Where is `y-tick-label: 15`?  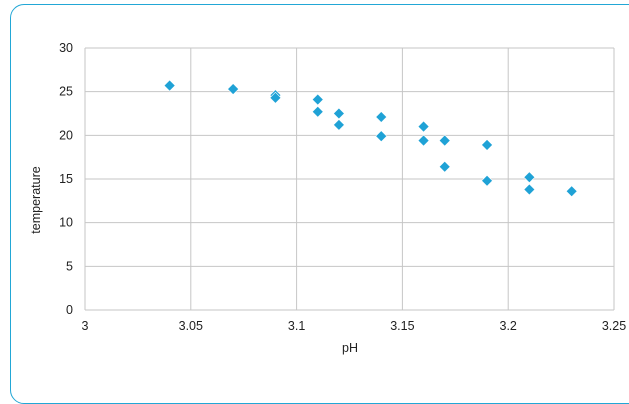 y-tick-label: 15 is located at coordinates (66, 179).